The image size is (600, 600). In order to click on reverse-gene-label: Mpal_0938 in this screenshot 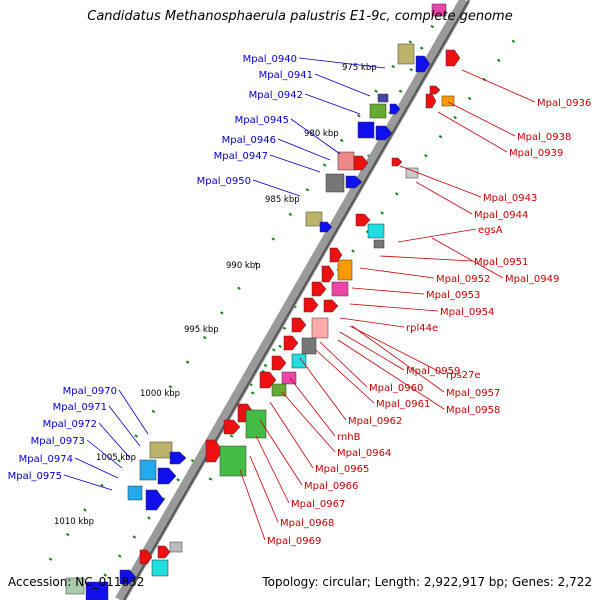, I will do `click(544, 137)`.